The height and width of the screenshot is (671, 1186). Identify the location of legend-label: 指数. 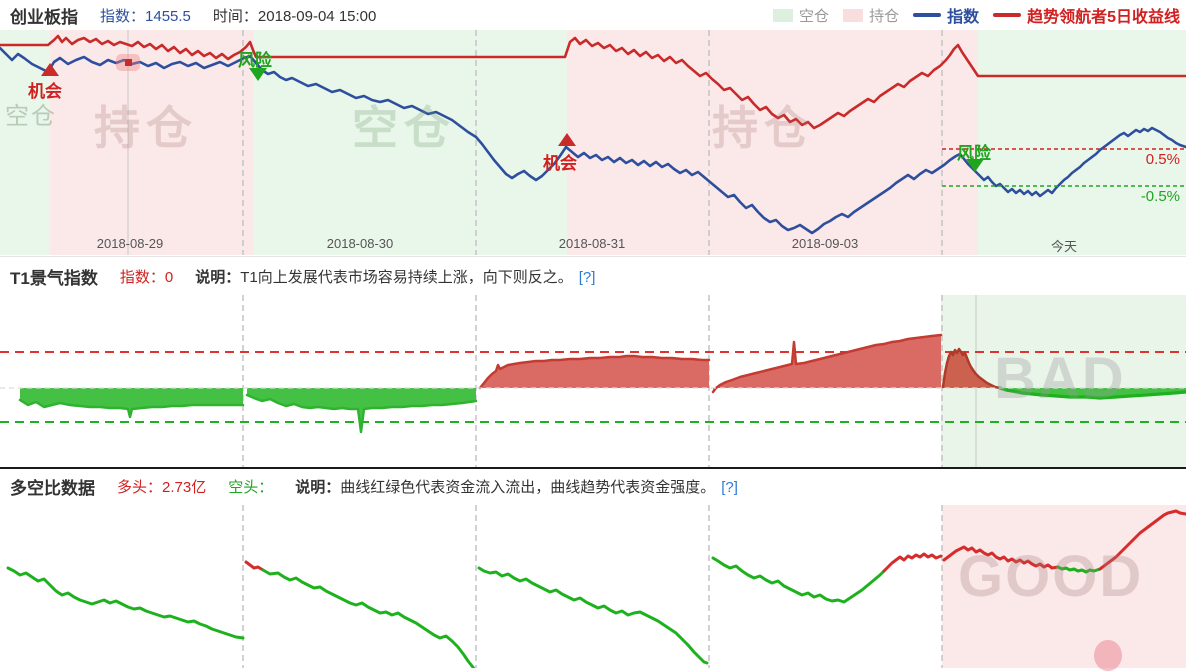
(963, 17).